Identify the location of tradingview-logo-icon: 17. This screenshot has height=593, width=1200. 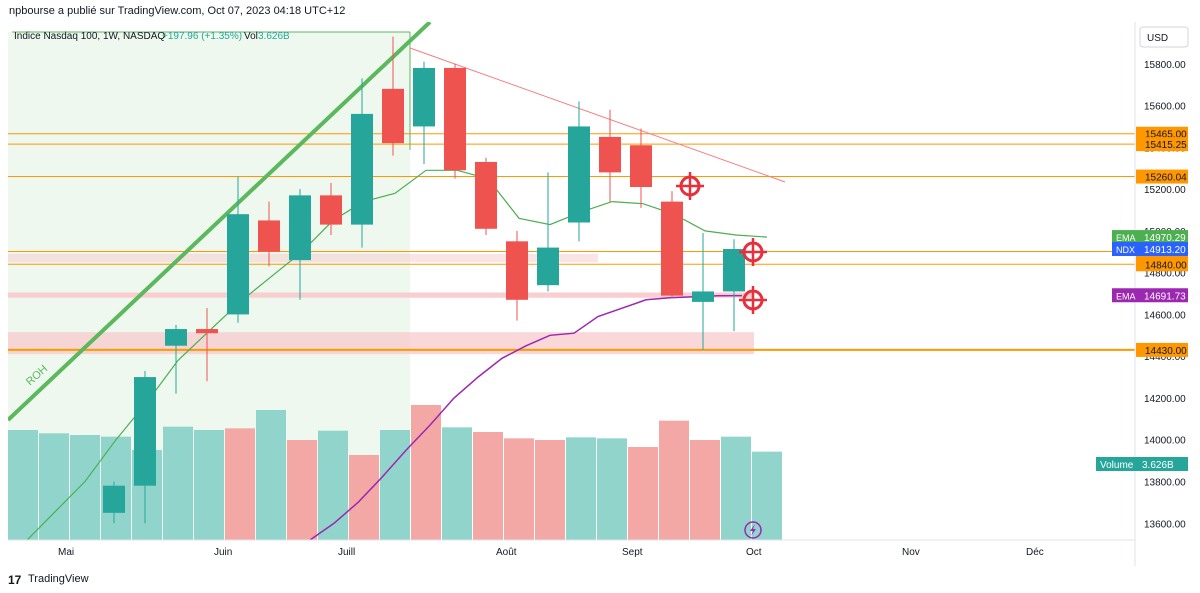
(15, 580).